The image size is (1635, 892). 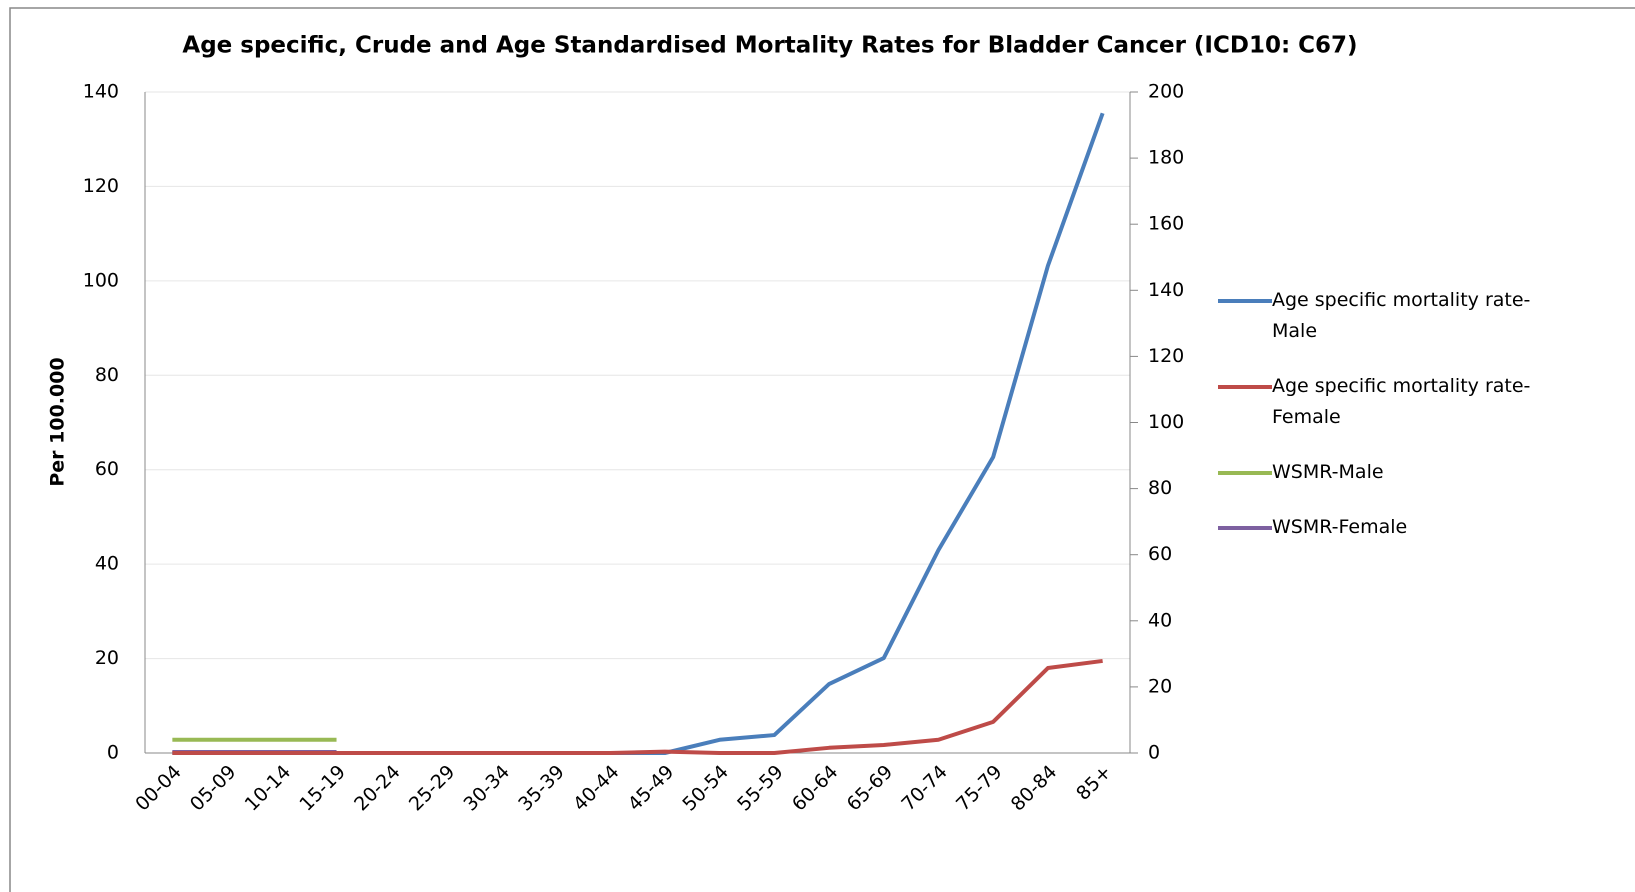 What do you see at coordinates (1166, 422) in the screenshot?
I see `y2-tick-label: 100` at bounding box center [1166, 422].